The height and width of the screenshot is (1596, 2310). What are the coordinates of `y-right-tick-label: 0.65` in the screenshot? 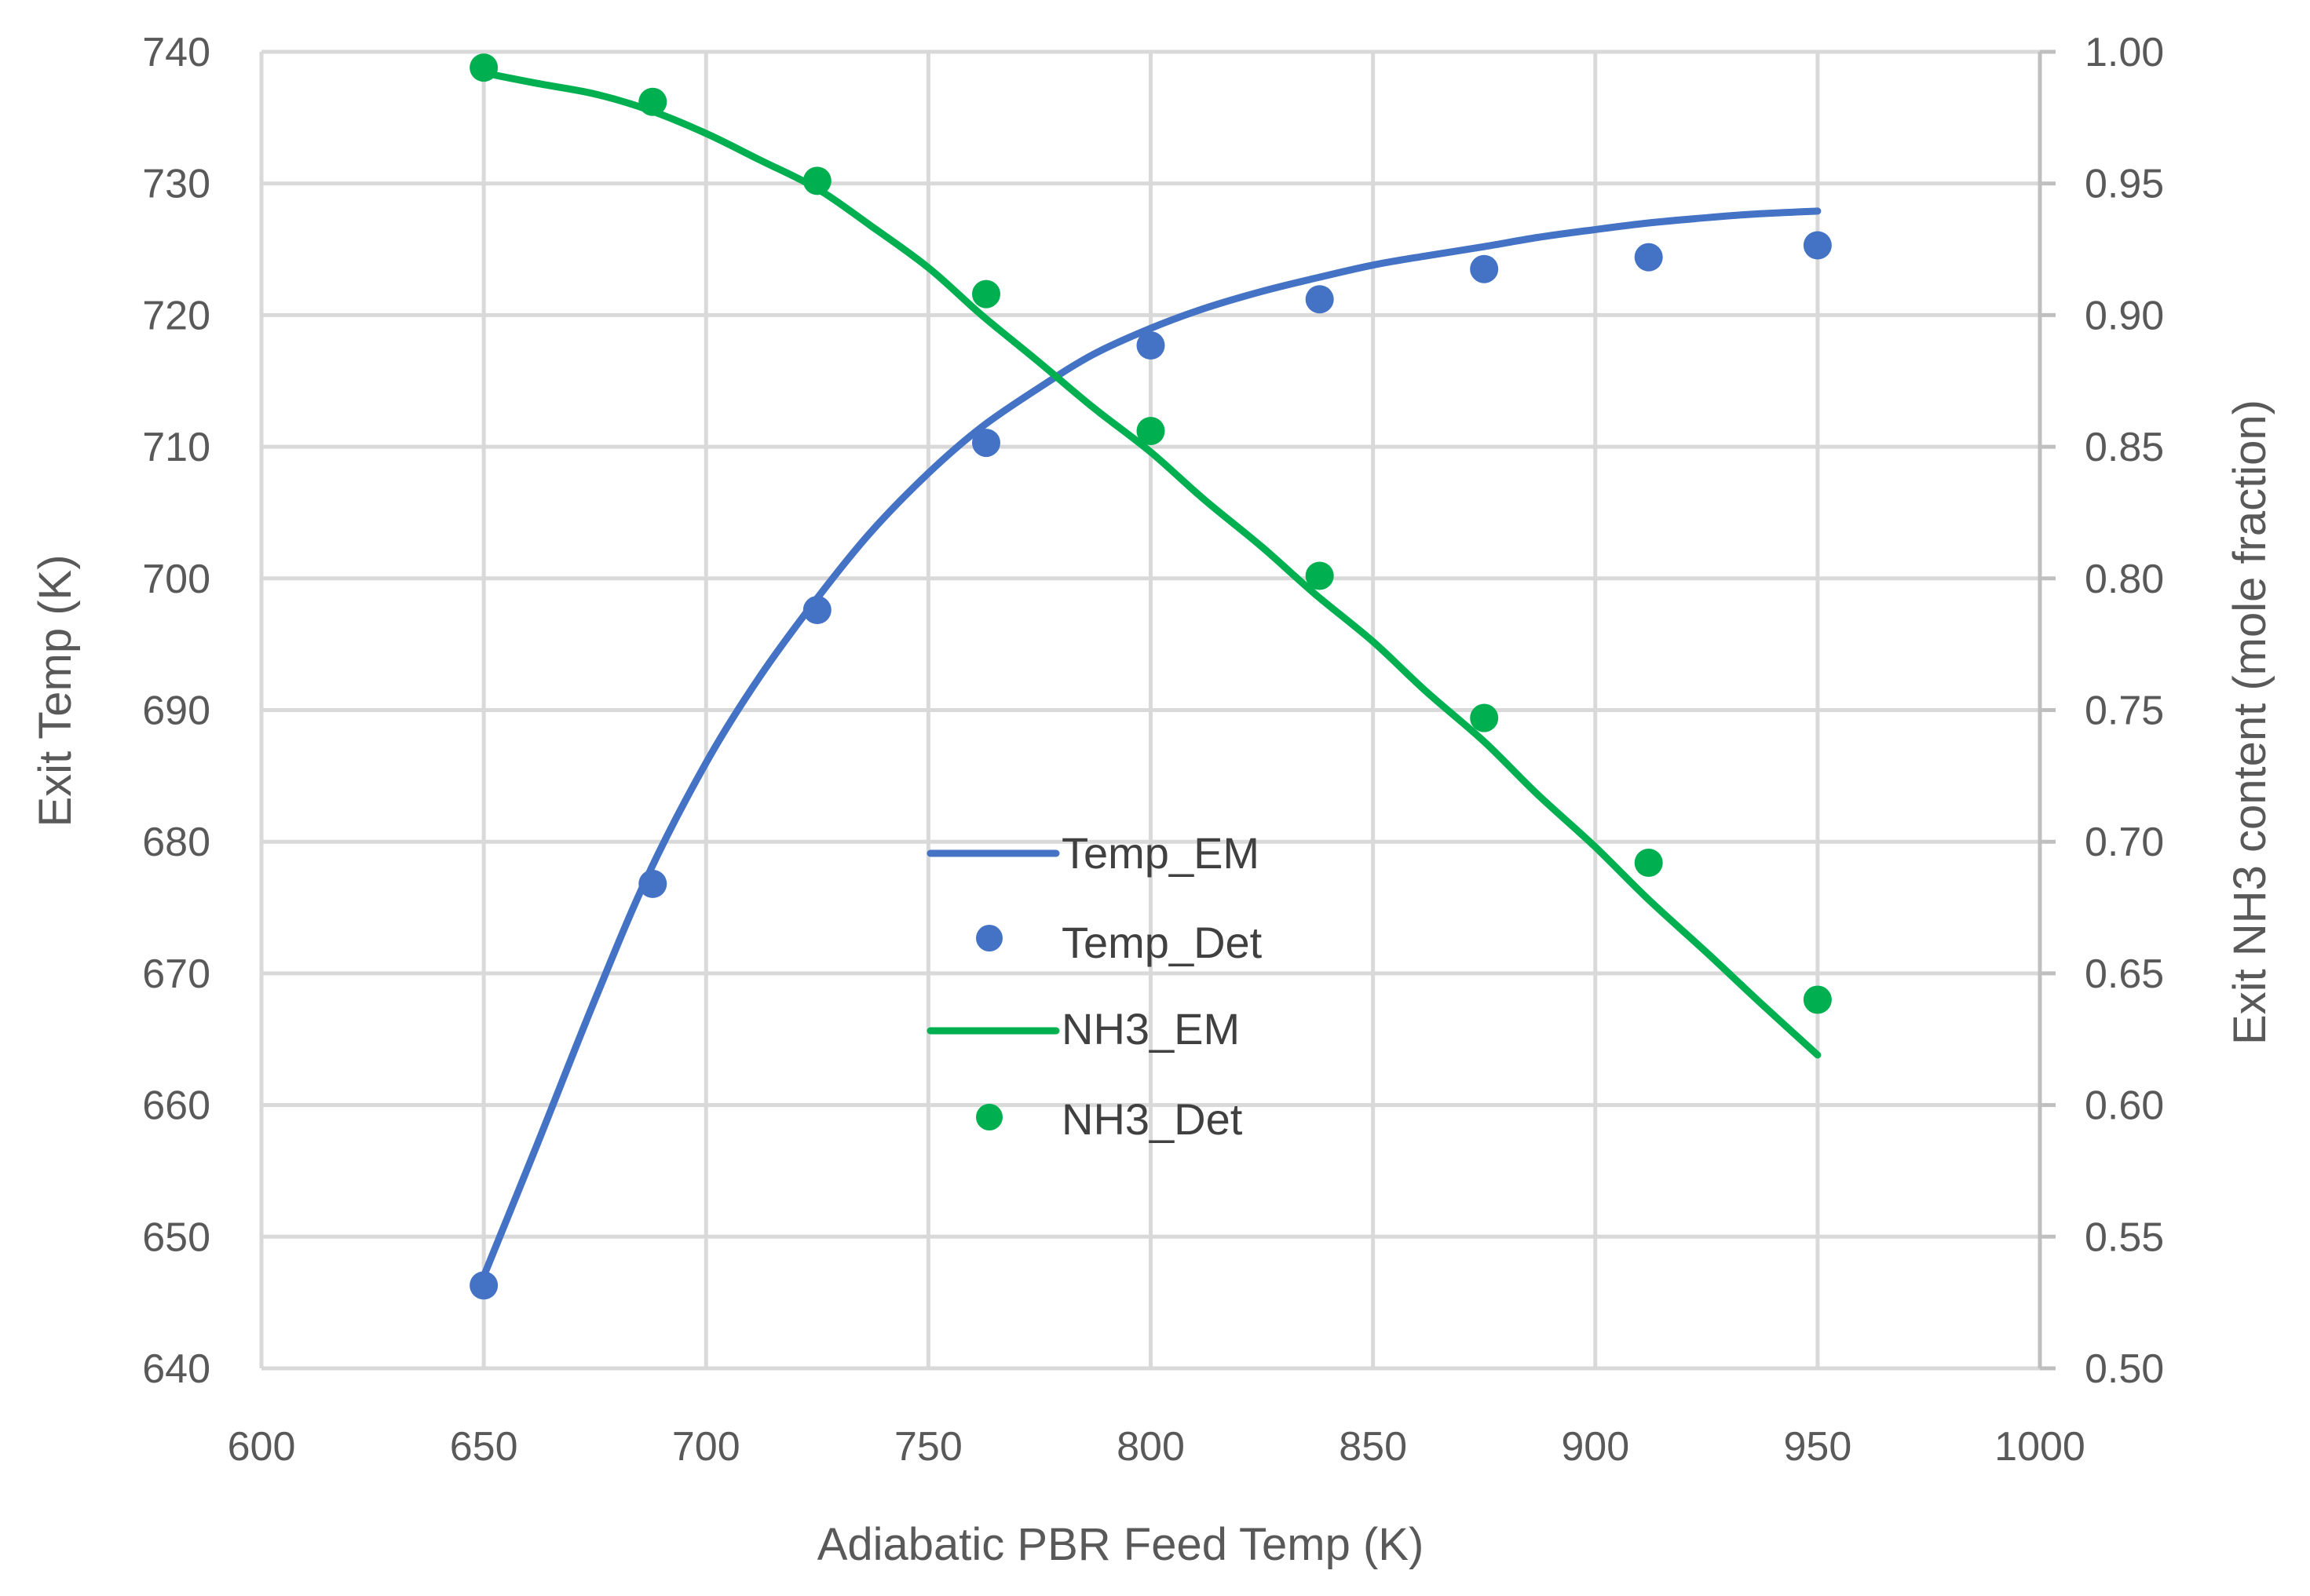 It's located at (2125, 974).